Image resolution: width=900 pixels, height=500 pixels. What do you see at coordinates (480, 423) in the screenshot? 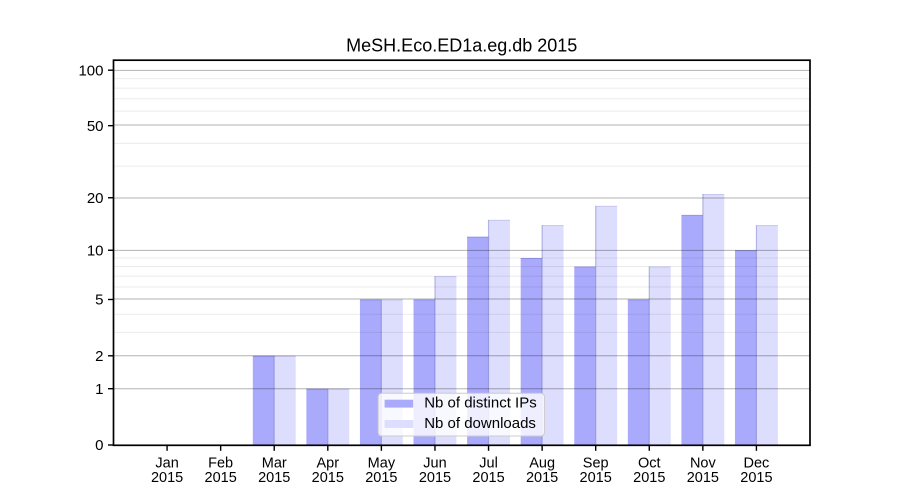
I see `svg-text: Nb of downloads` at bounding box center [480, 423].